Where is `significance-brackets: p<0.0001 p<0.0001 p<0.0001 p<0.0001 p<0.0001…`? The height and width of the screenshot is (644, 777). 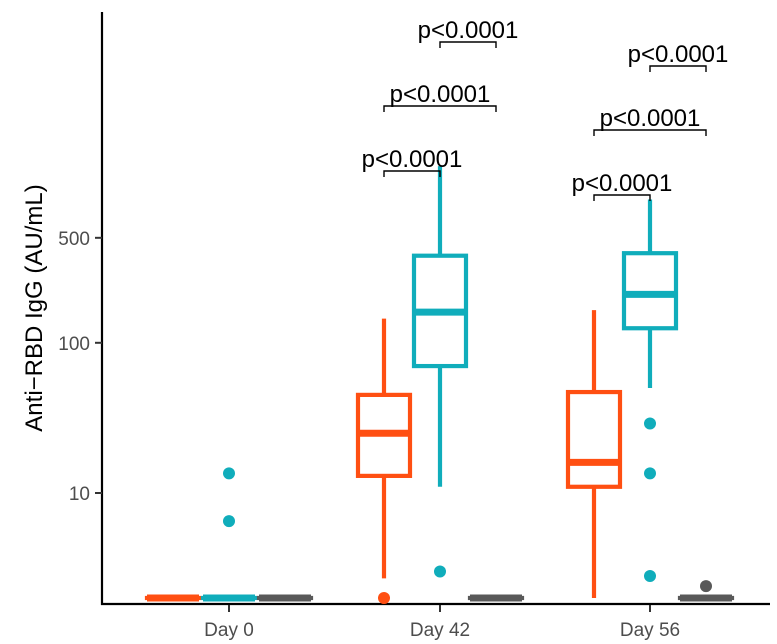
significance-brackets: p<0.0001 p<0.0001 p<0.0001 p<0.0001 p<0.0001… is located at coordinates (545, 109).